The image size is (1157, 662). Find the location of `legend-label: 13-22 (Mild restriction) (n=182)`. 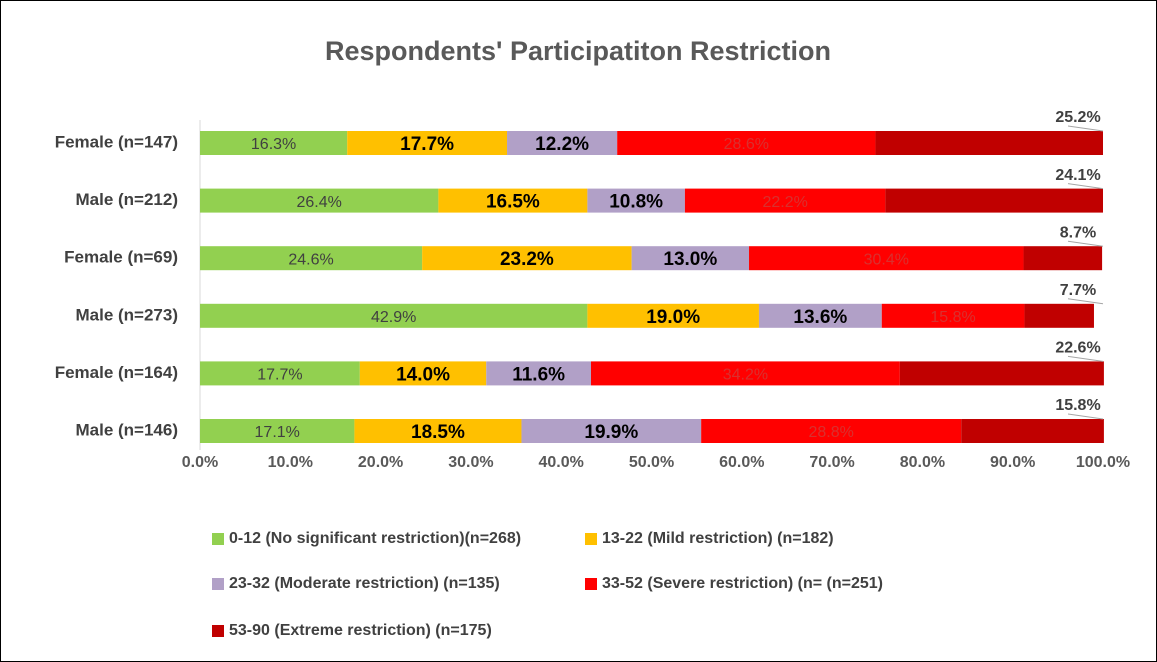

legend-label: 13-22 (Mild restriction) (n=182) is located at coordinates (718, 538).